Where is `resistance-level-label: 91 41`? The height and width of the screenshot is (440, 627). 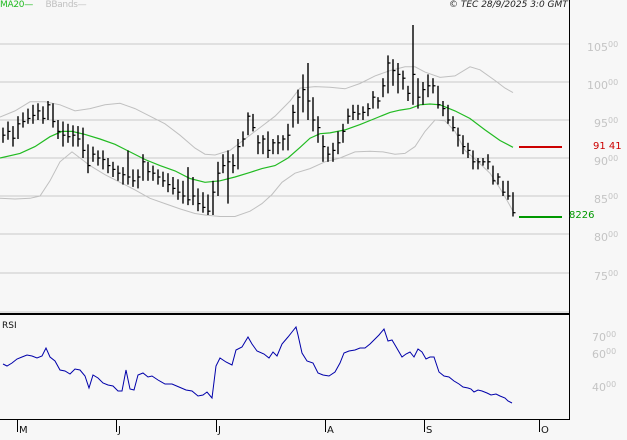 resistance-level-label: 91 41 is located at coordinates (607, 146).